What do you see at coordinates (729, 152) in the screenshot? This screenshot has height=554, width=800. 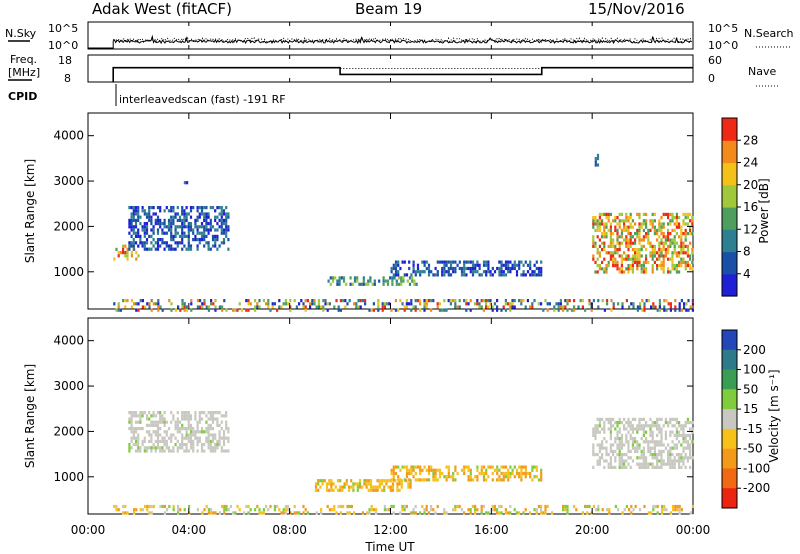 I see `colorbar-swatch` at bounding box center [729, 152].